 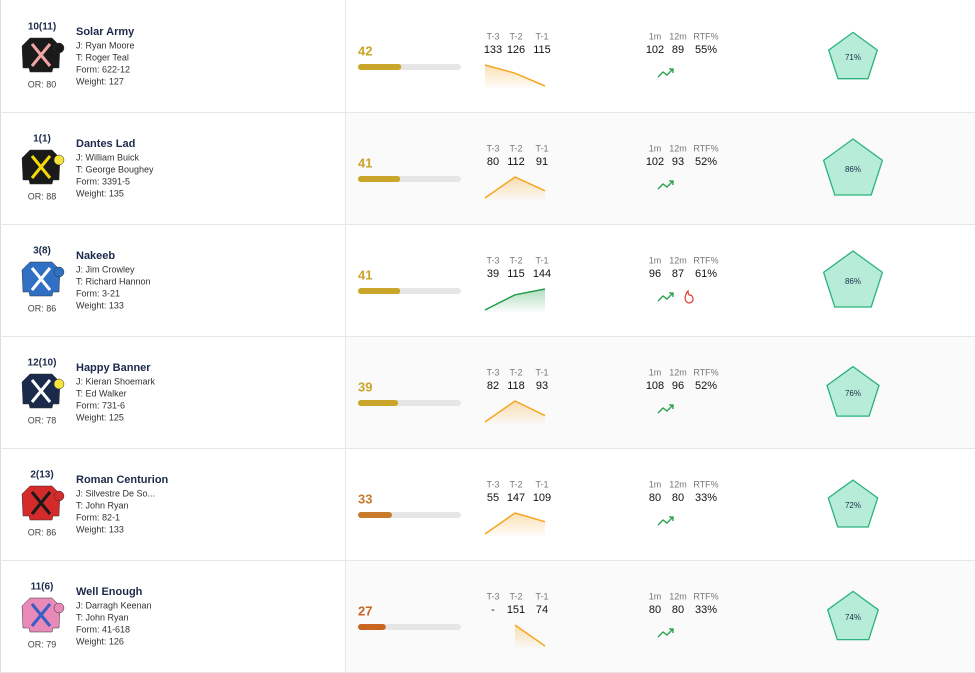 What do you see at coordinates (853, 281) in the screenshot?
I see `pentagon-label: 86%` at bounding box center [853, 281].